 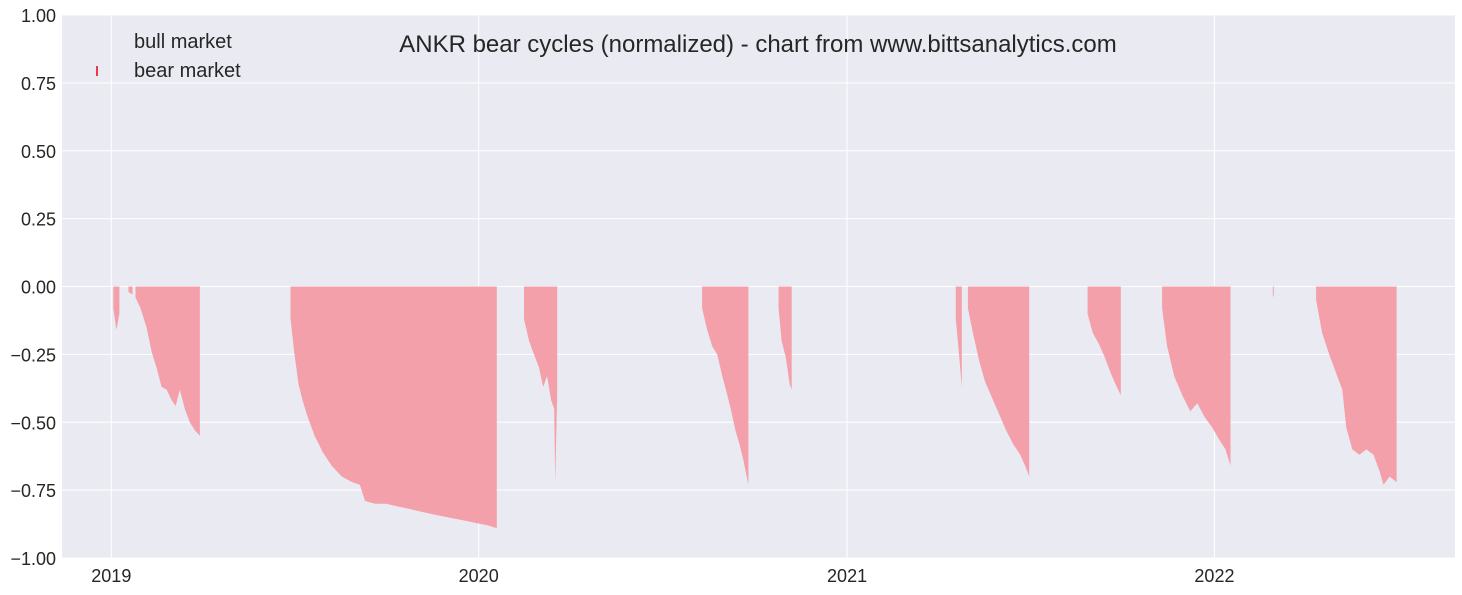 What do you see at coordinates (38, 16) in the screenshot?
I see `y-tick-label: 1.00` at bounding box center [38, 16].